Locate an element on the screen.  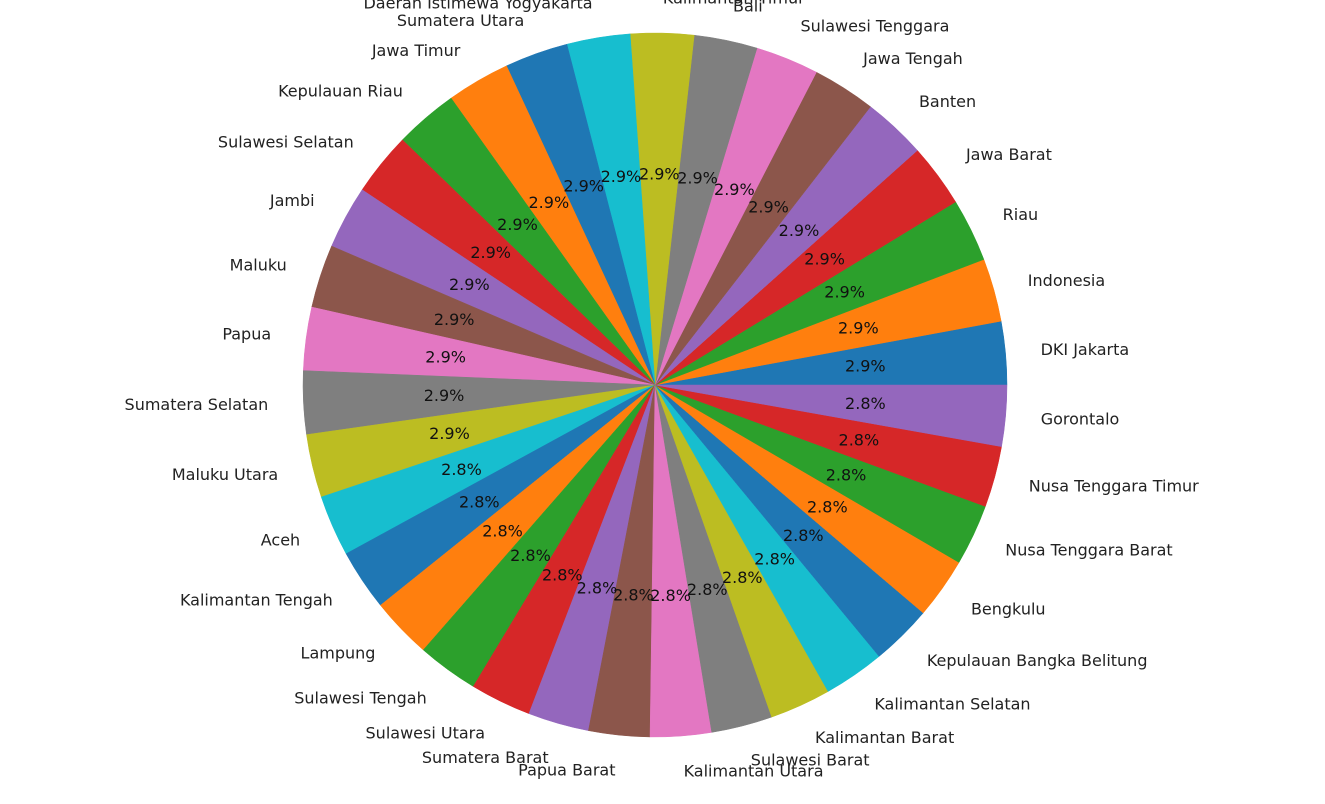
slice-category-label: Maluku is located at coordinates (258, 265).